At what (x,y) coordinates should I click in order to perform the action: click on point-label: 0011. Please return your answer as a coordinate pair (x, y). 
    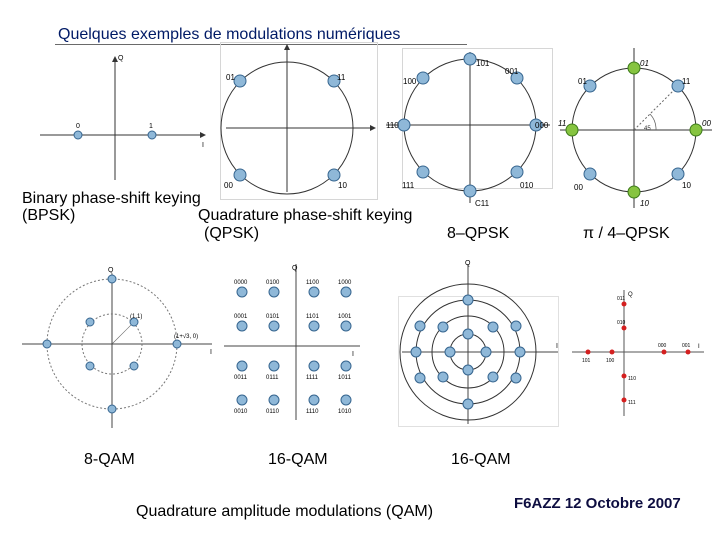
    Looking at the image, I should click on (241, 378).